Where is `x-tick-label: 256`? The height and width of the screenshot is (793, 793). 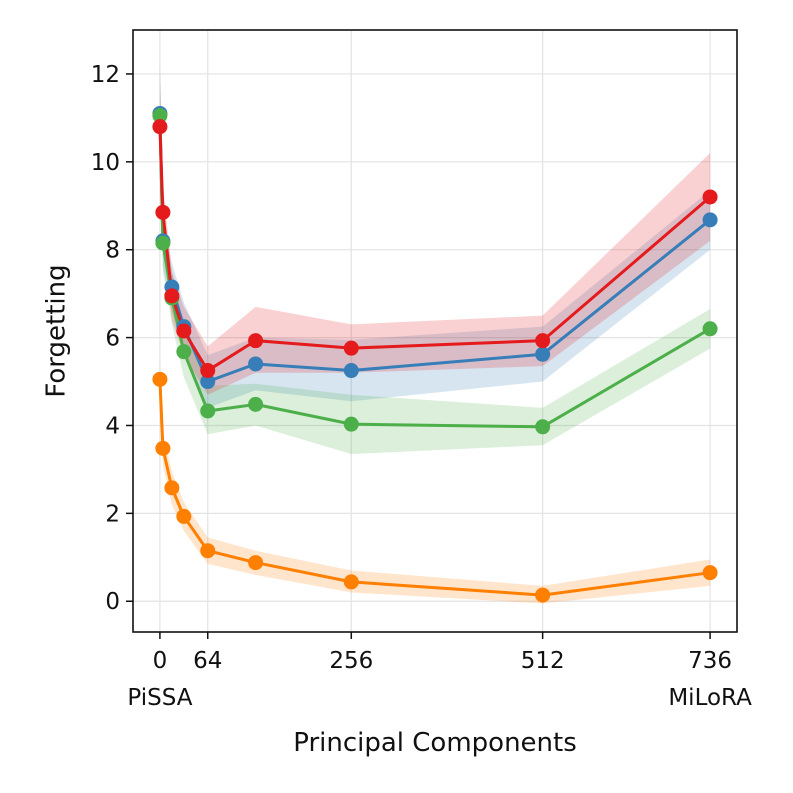
x-tick-label: 256 is located at coordinates (351, 661).